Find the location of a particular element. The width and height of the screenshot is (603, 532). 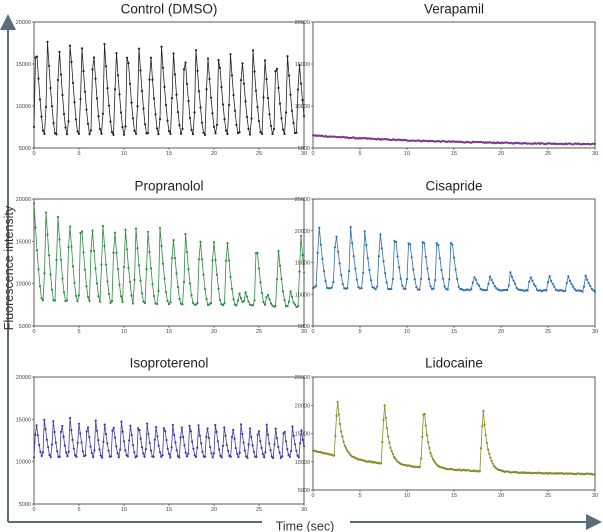

x-tick-label: 25 is located at coordinates (548, 332).